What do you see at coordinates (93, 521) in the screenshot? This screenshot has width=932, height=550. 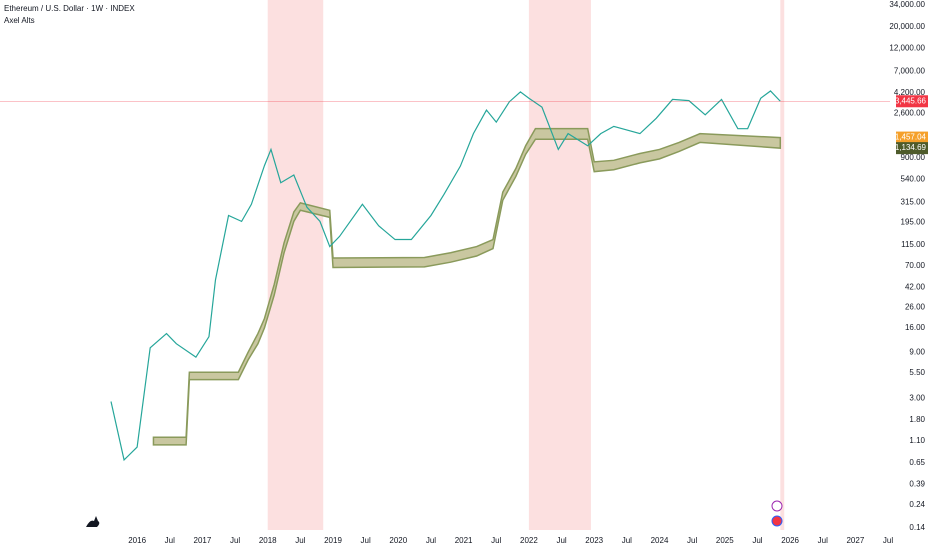 I see `logo` at bounding box center [93, 521].